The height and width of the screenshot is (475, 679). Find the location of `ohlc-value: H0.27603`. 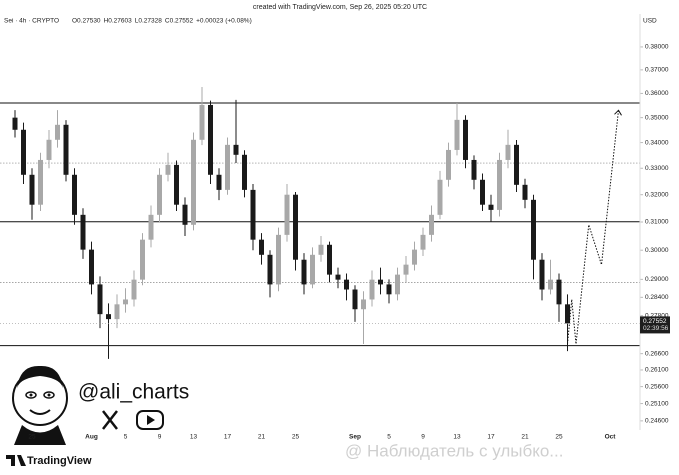

ohlc-value: H0.27603 is located at coordinates (118, 21).